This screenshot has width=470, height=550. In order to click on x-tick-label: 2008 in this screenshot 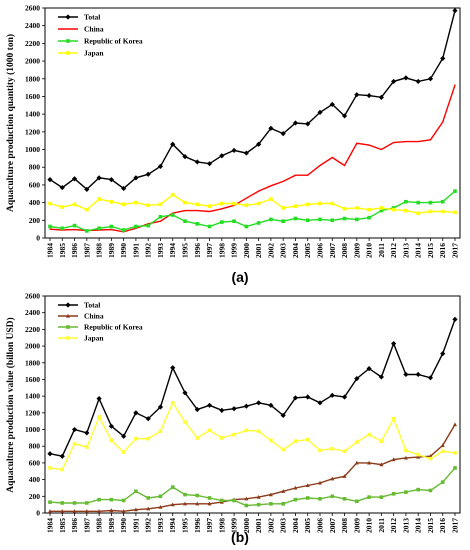, I will do `click(344, 250)`.